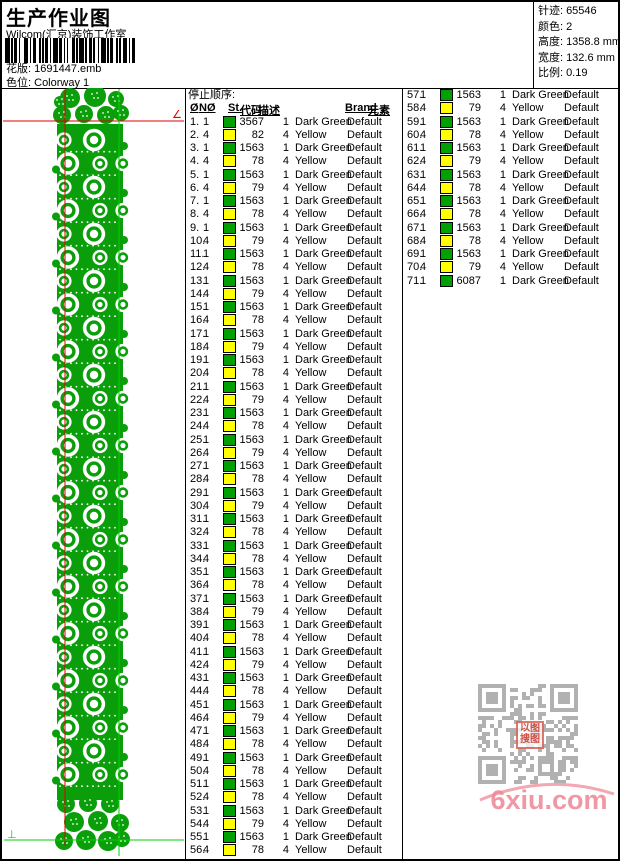 The height and width of the screenshot is (861, 620). I want to click on table-row: 48. 4 78 4 Yellow Default, so click(295, 744).